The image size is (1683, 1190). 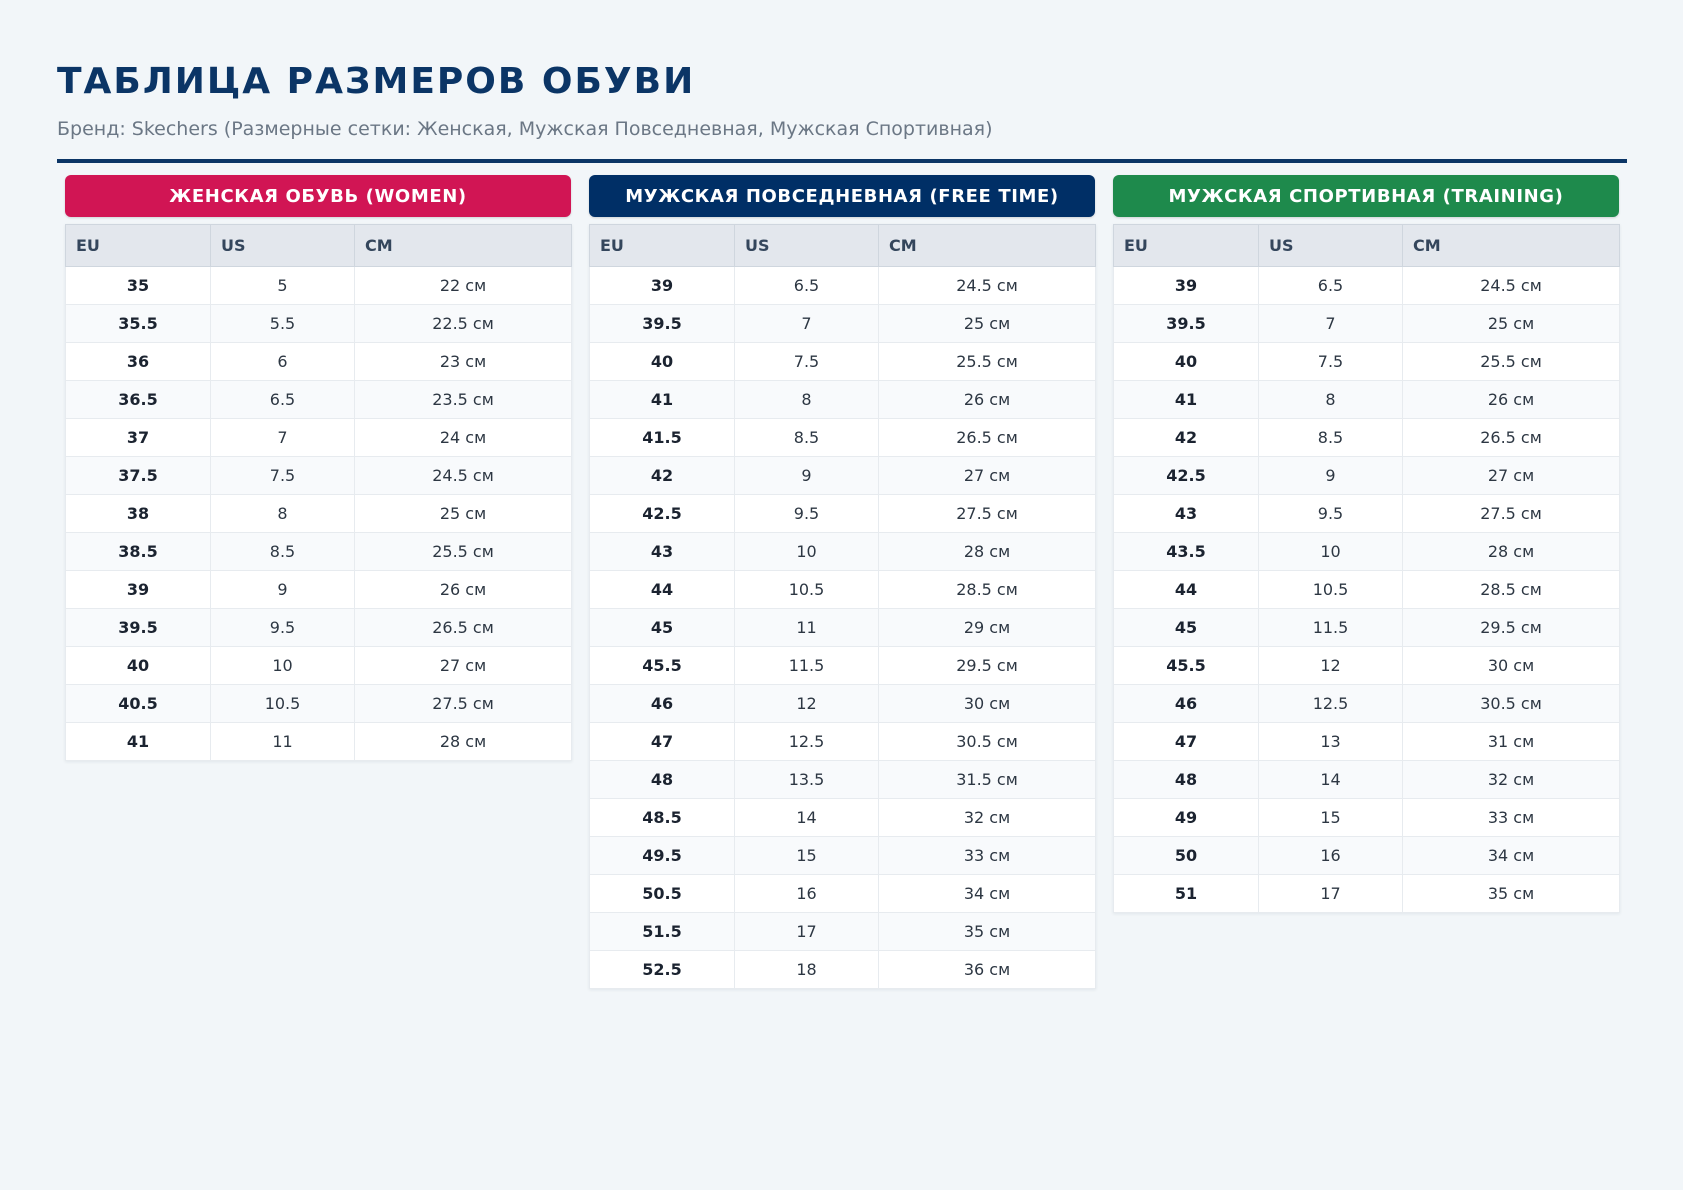 What do you see at coordinates (1330, 323) in the screenshot?
I see `size-us-cell: 7` at bounding box center [1330, 323].